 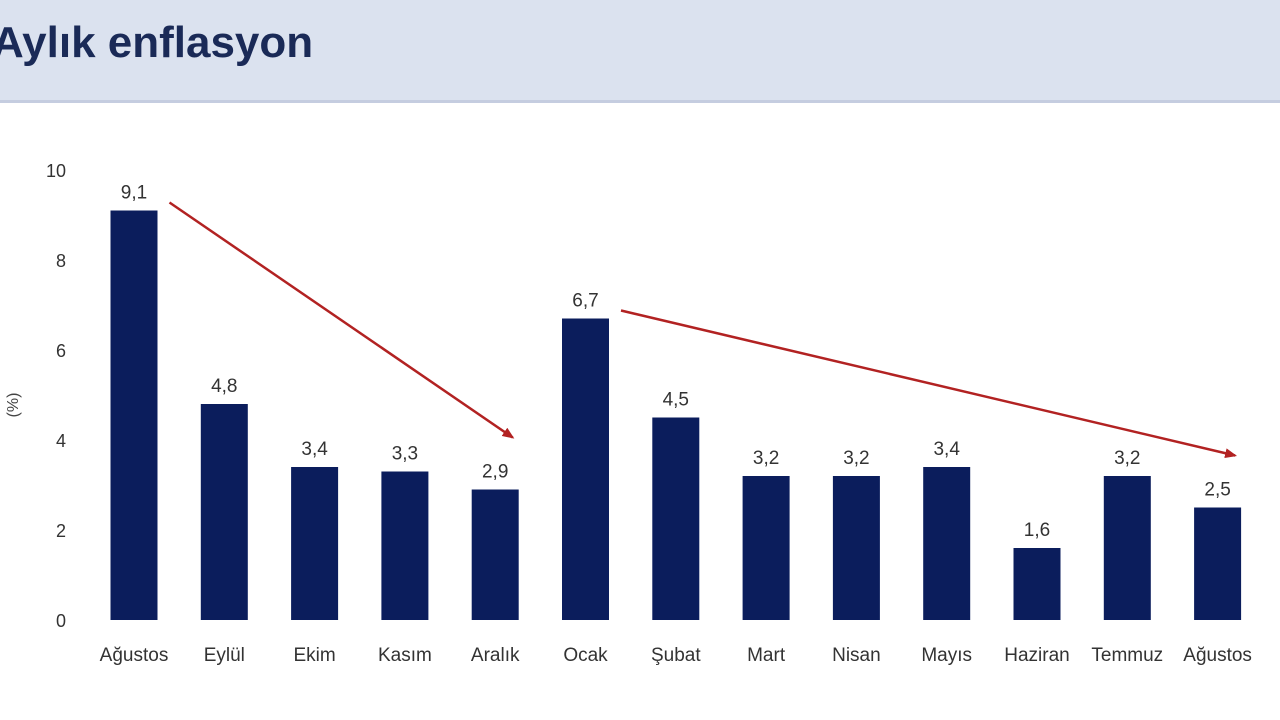 What do you see at coordinates (495, 655) in the screenshot?
I see `x-tick-label: Aralık` at bounding box center [495, 655].